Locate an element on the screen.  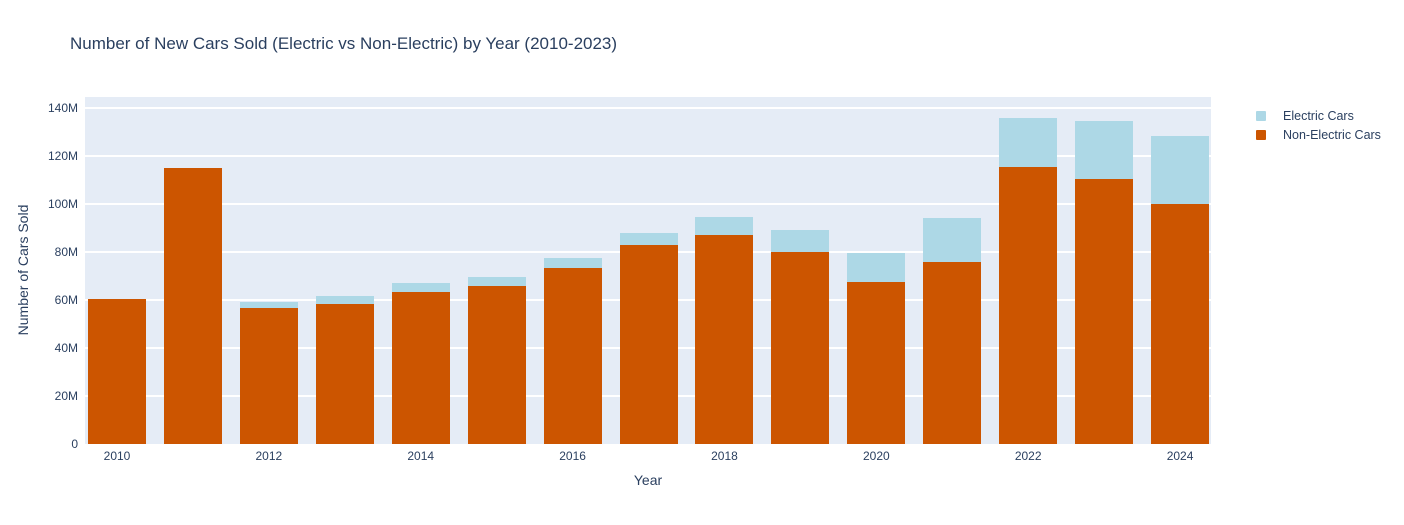
x-tick-label: 2022 is located at coordinates (1028, 456).